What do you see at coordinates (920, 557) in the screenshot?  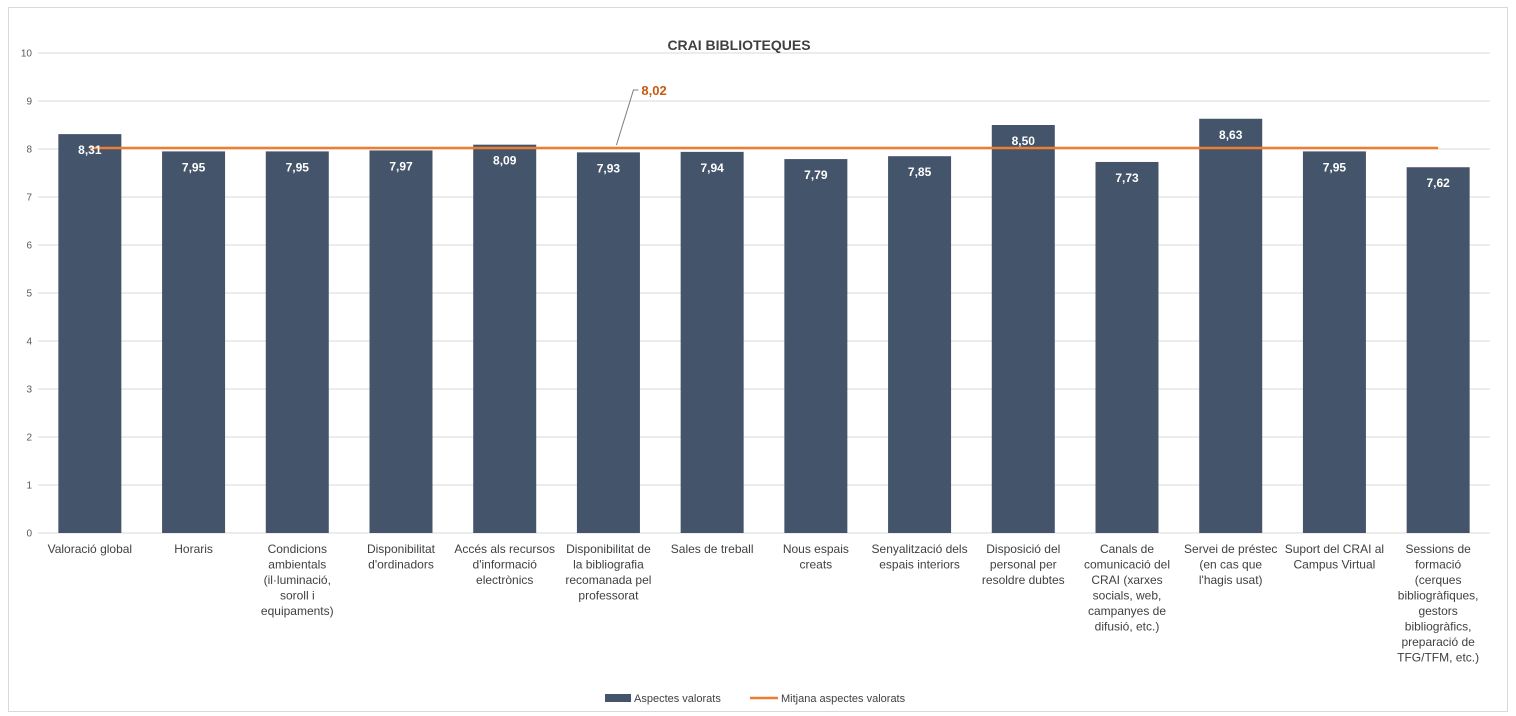 I see `x-tick-label: Senyalització dels espais interiors` at bounding box center [920, 557].